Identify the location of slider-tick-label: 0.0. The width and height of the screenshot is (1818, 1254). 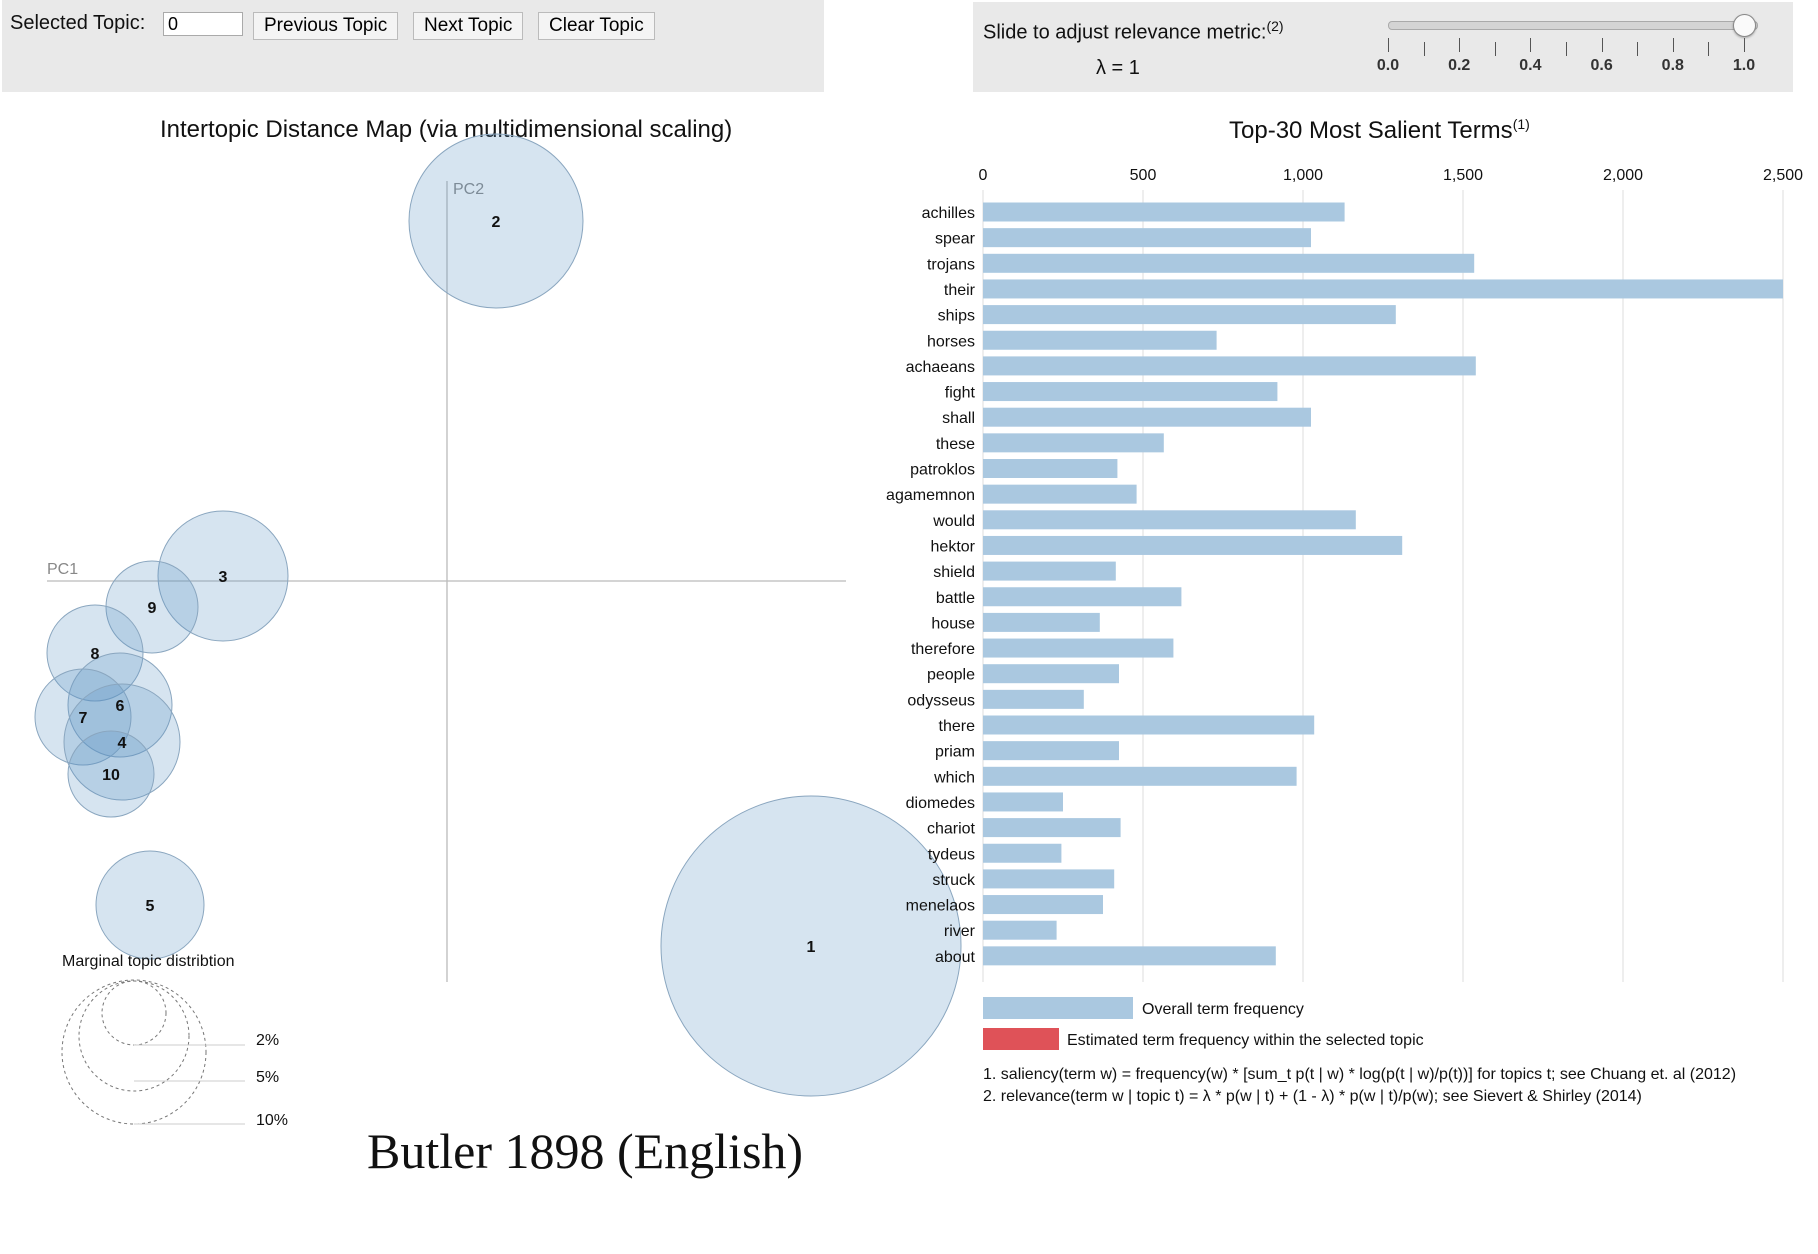
(1388, 65).